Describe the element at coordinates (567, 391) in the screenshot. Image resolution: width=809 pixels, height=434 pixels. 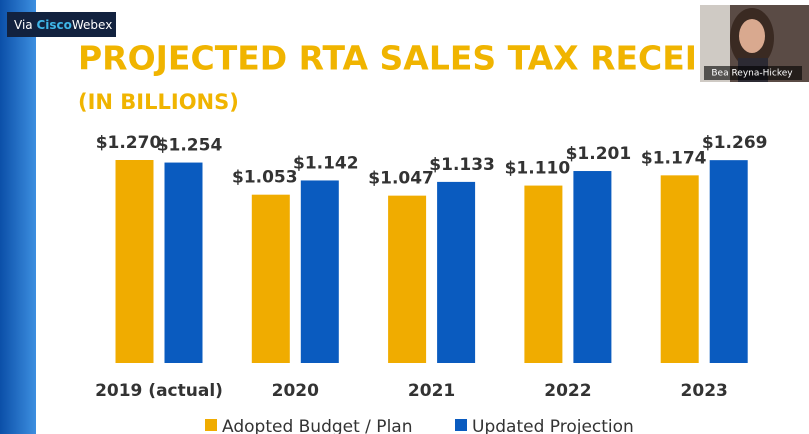
I see `x-tick-label: 2022` at that location.